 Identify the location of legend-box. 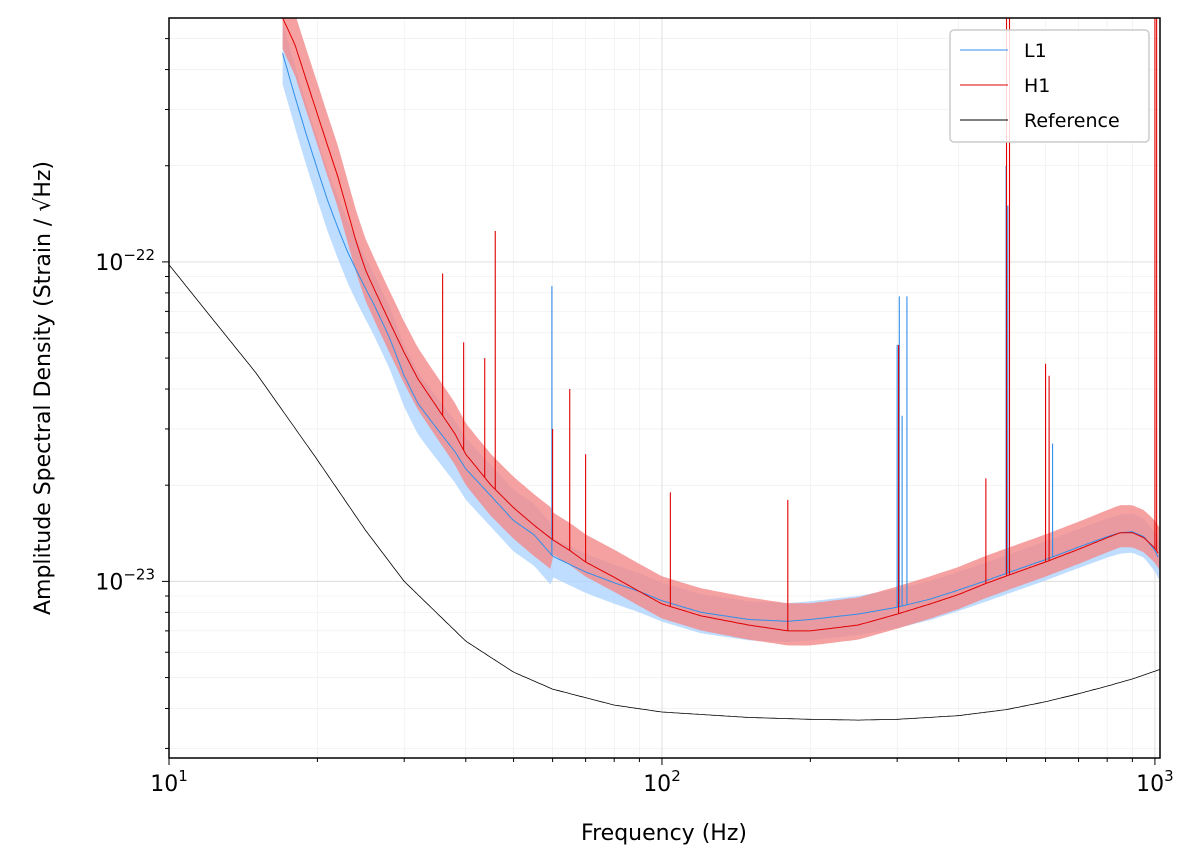
(1049, 86).